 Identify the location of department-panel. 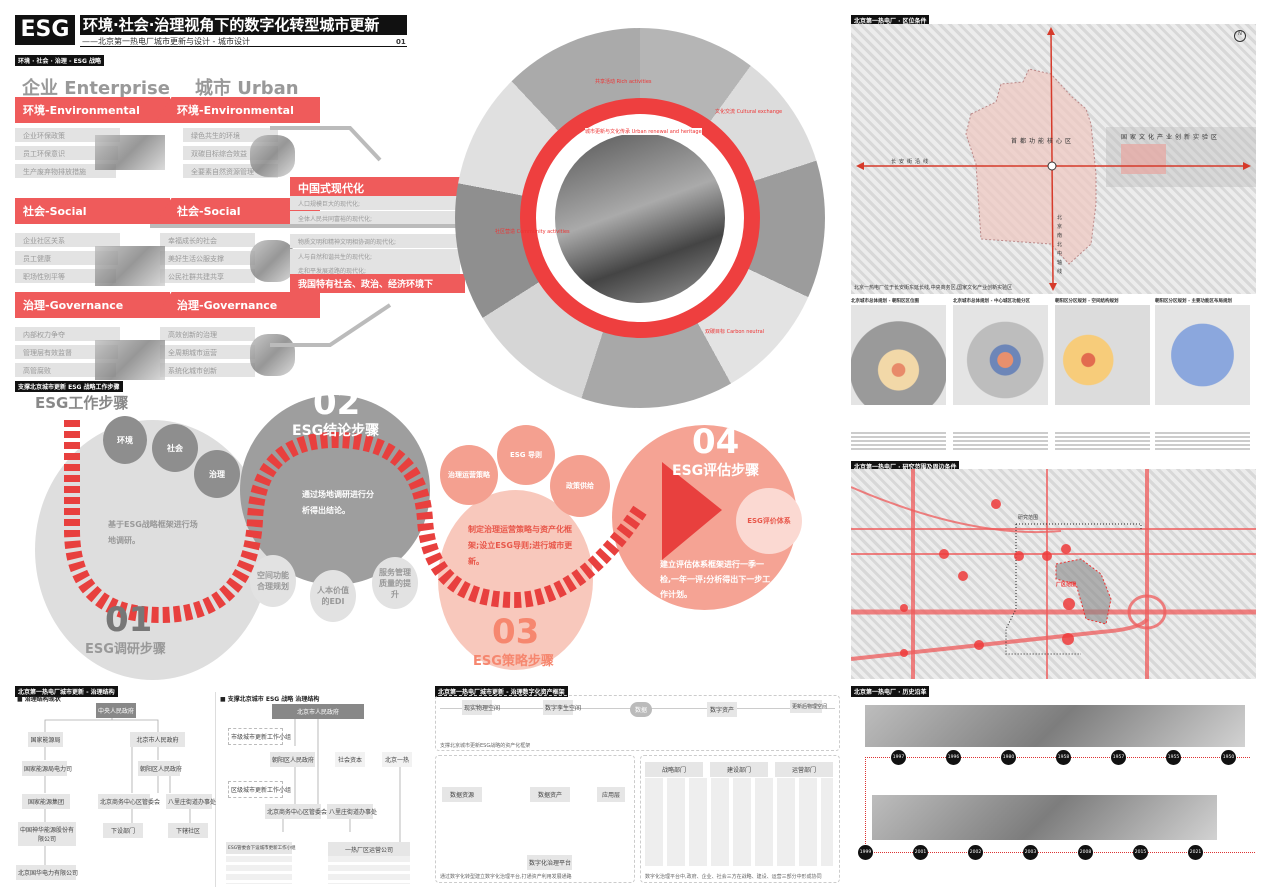
(740, 819).